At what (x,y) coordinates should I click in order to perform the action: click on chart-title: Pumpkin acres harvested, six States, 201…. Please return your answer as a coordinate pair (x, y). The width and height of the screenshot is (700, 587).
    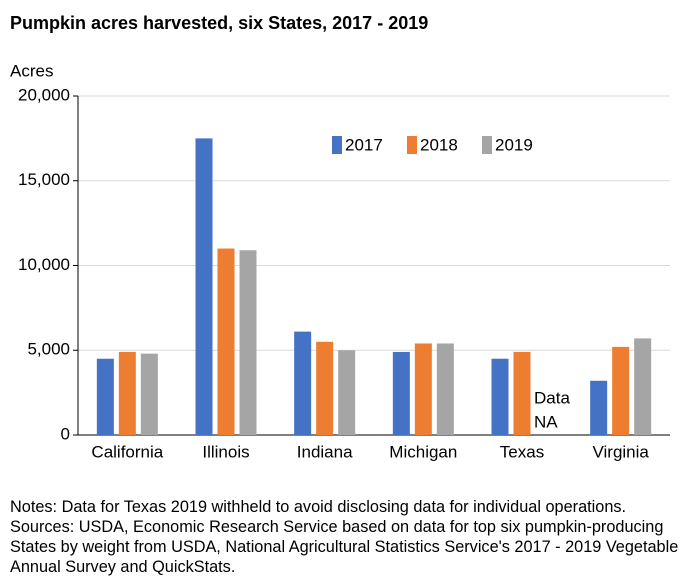
    Looking at the image, I should click on (219, 23).